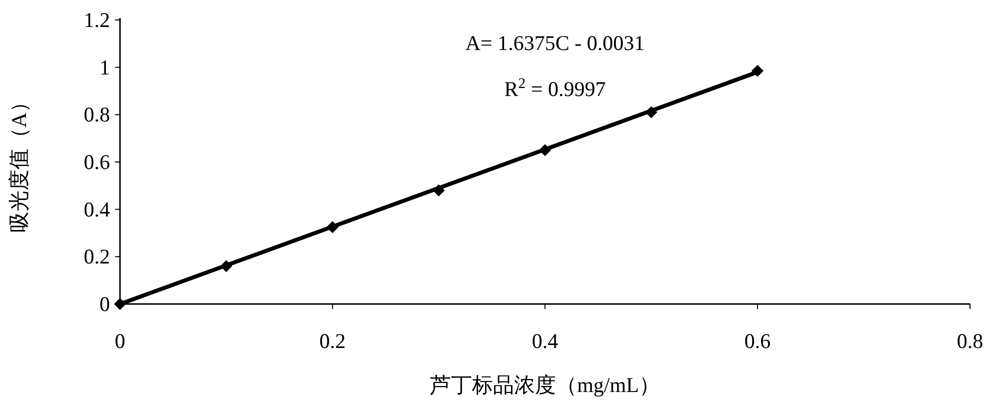 Image resolution: width=997 pixels, height=411 pixels. Describe the element at coordinates (97, 114) in the screenshot. I see `y-tick-label: 0.8` at that location.